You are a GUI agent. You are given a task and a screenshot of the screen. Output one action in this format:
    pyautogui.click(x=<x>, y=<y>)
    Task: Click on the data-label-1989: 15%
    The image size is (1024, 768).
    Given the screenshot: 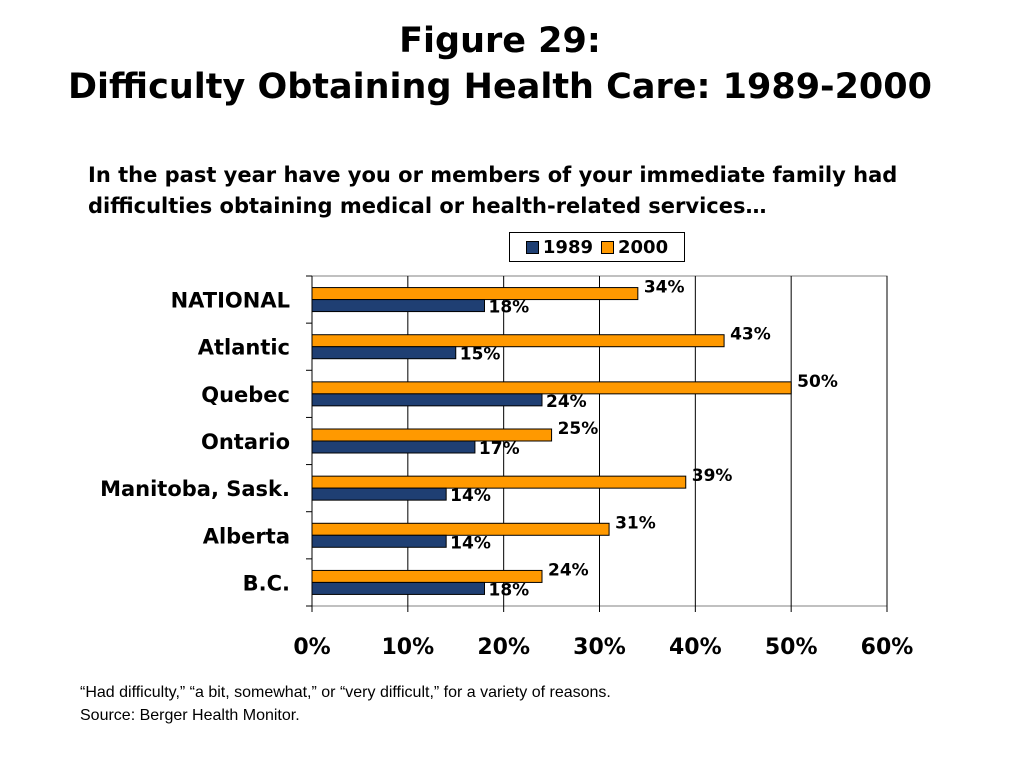 What is the action you would take?
    pyautogui.click(x=480, y=355)
    